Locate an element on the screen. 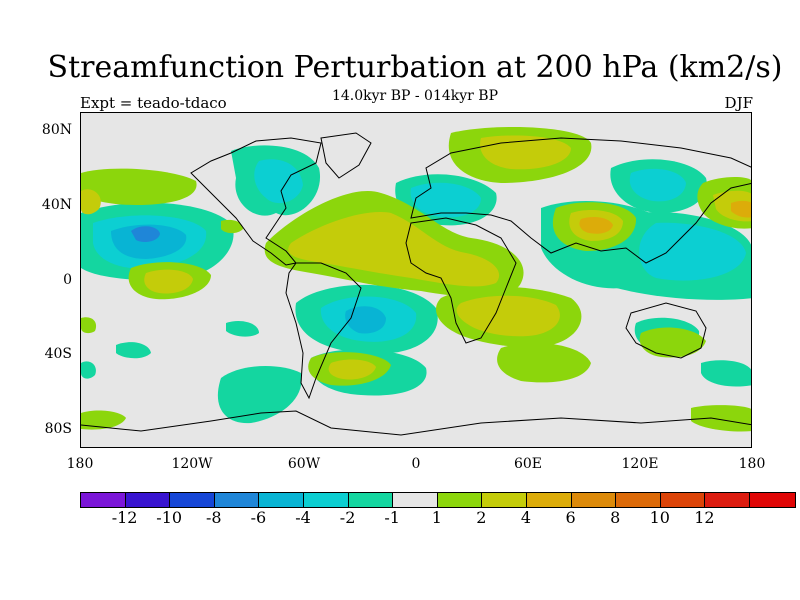 This screenshot has height=600, width=800. lat-label-40n: 40N is located at coordinates (56, 205).